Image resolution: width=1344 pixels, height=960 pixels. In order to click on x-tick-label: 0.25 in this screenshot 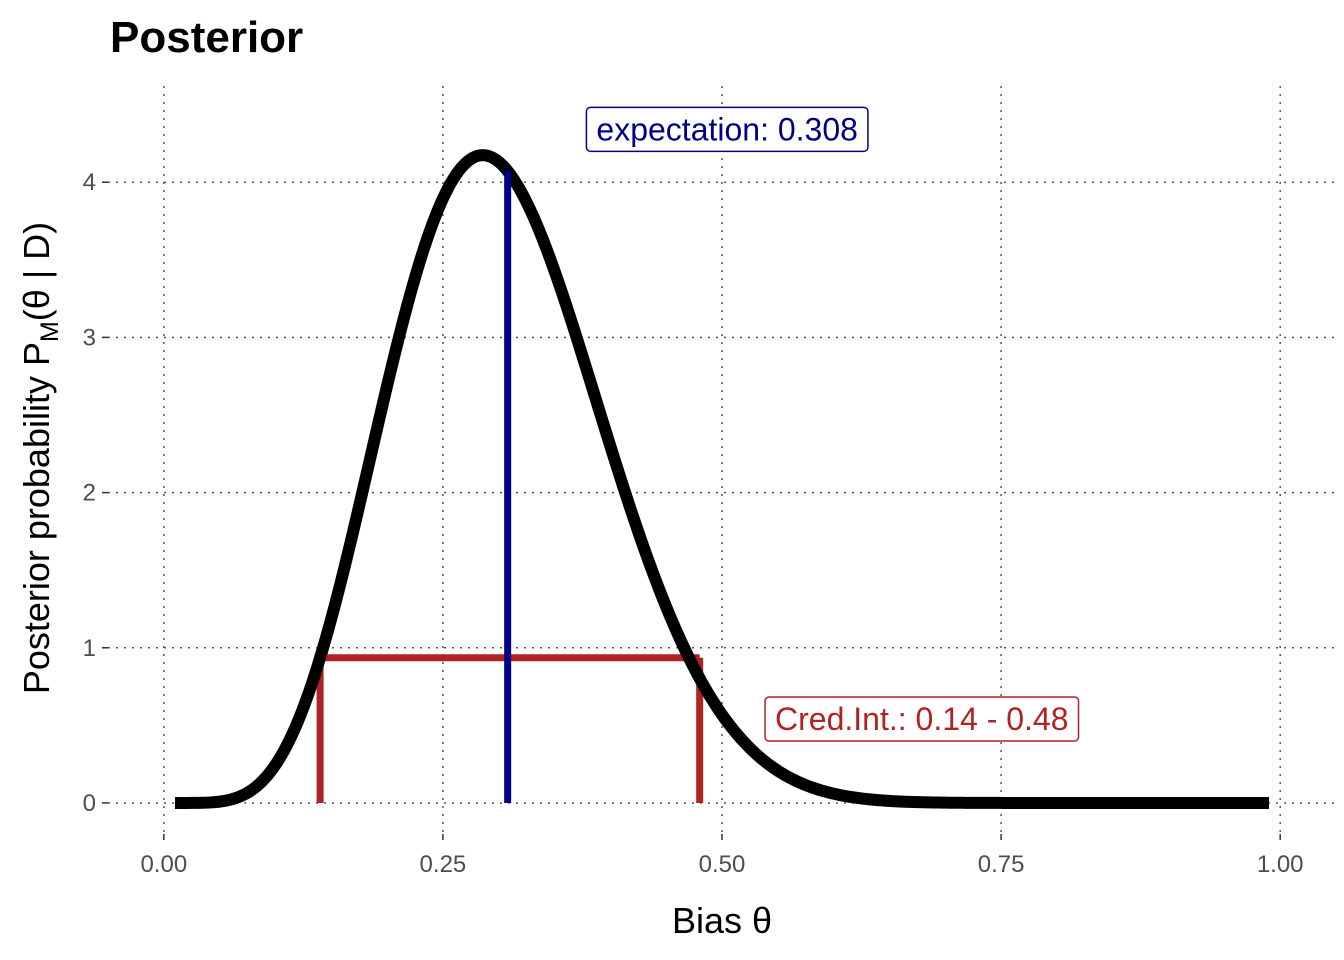, I will do `click(443, 864)`.